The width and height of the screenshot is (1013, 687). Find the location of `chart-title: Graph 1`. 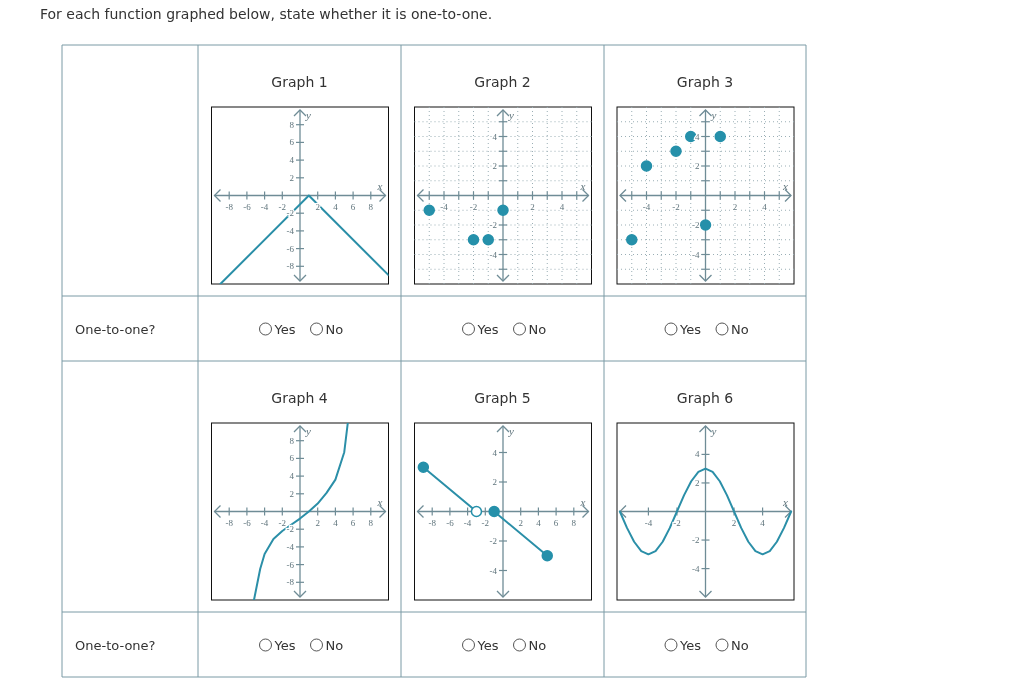

chart-title: Graph 1 is located at coordinates (299, 82).